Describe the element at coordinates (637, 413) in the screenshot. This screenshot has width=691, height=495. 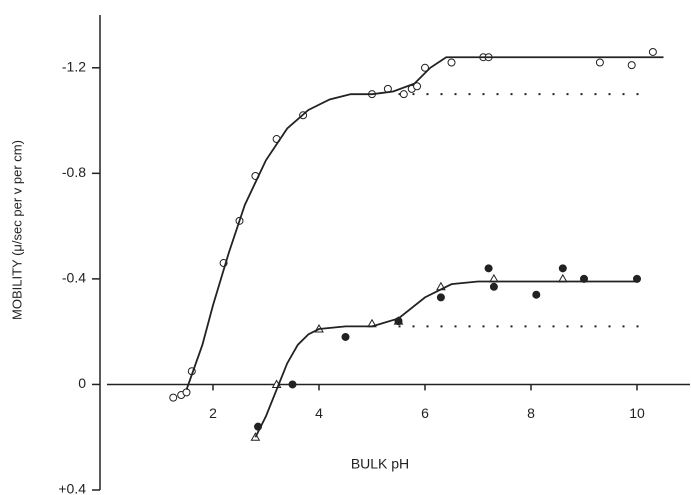
I see `x-tick-label: 10` at that location.